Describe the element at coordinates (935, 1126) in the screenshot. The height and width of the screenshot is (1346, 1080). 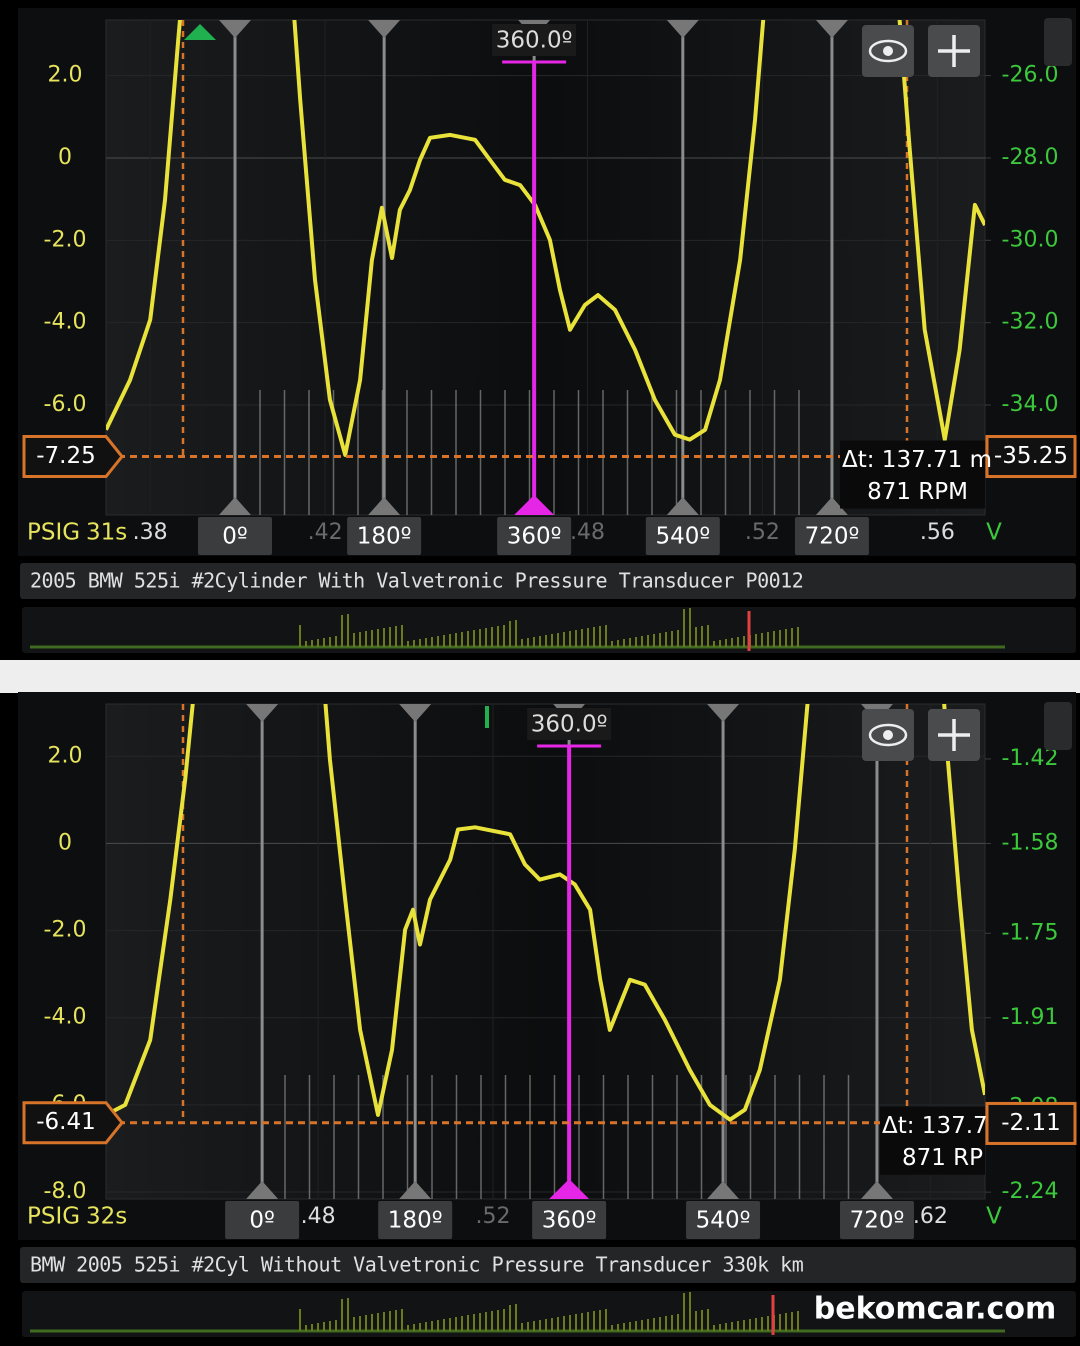
I see `delta-t: Δt: 137.7` at that location.